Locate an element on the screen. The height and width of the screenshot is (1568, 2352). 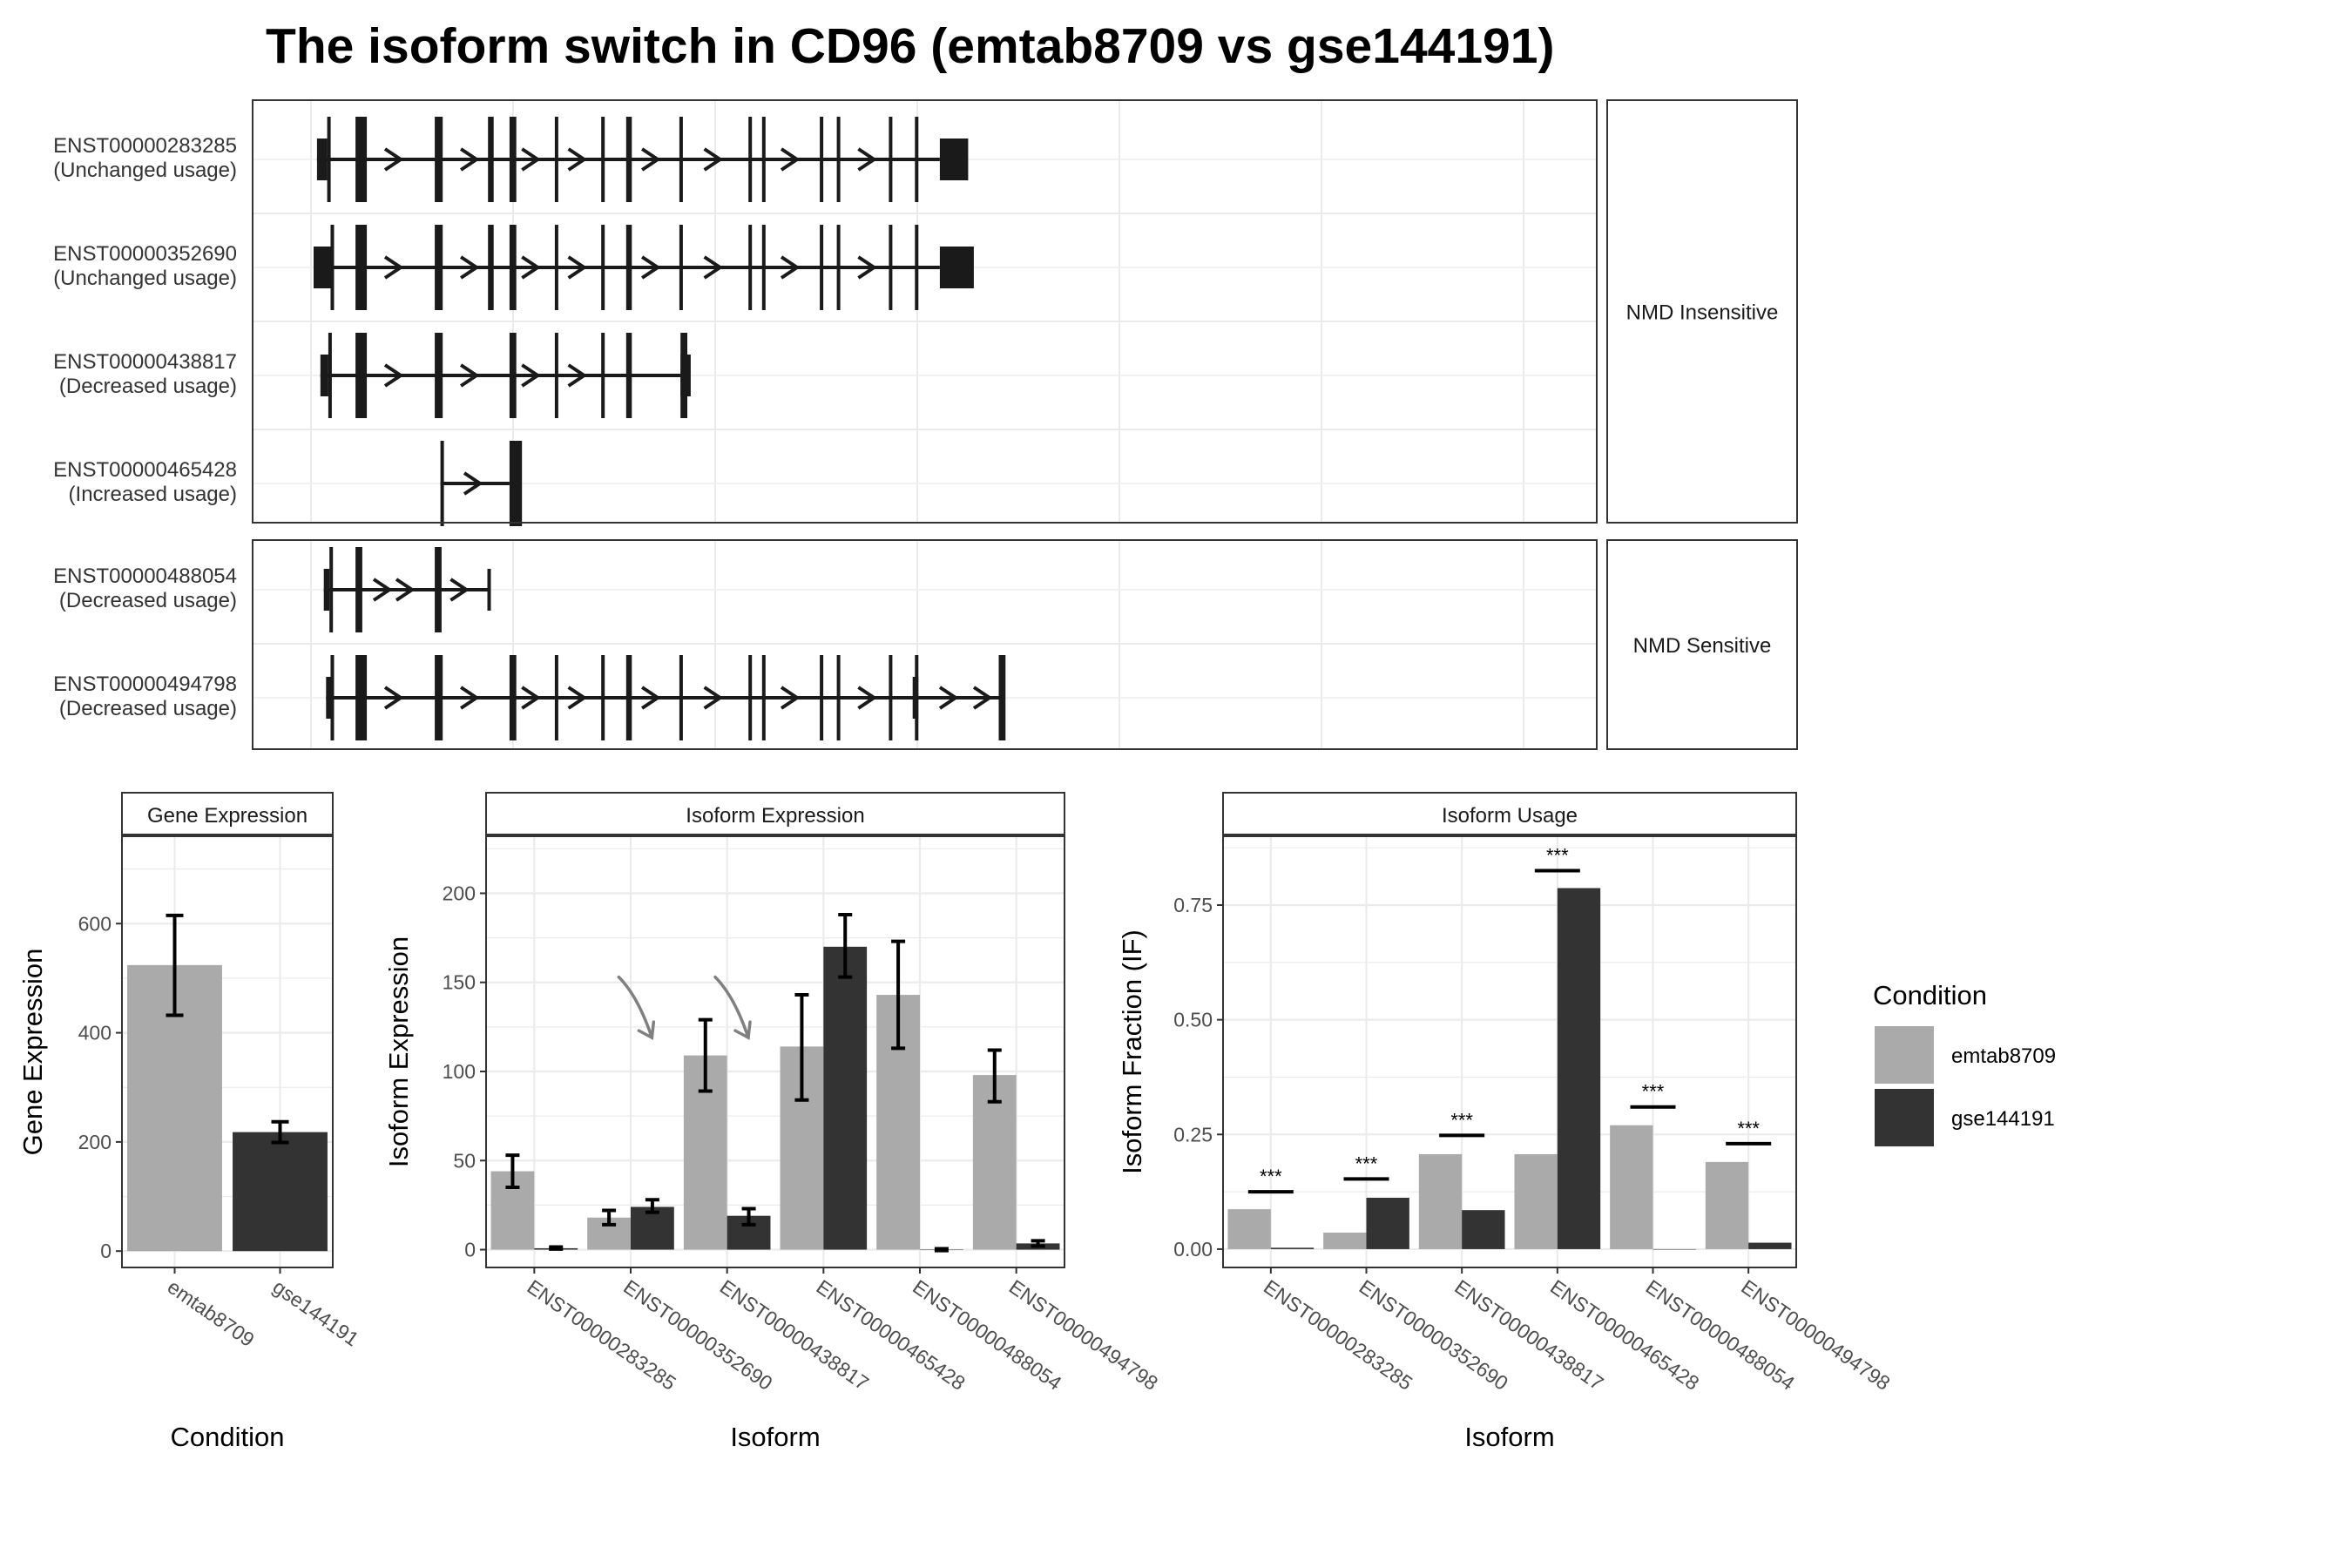
transcript-id-label: ENST00000283285 is located at coordinates (145, 146).